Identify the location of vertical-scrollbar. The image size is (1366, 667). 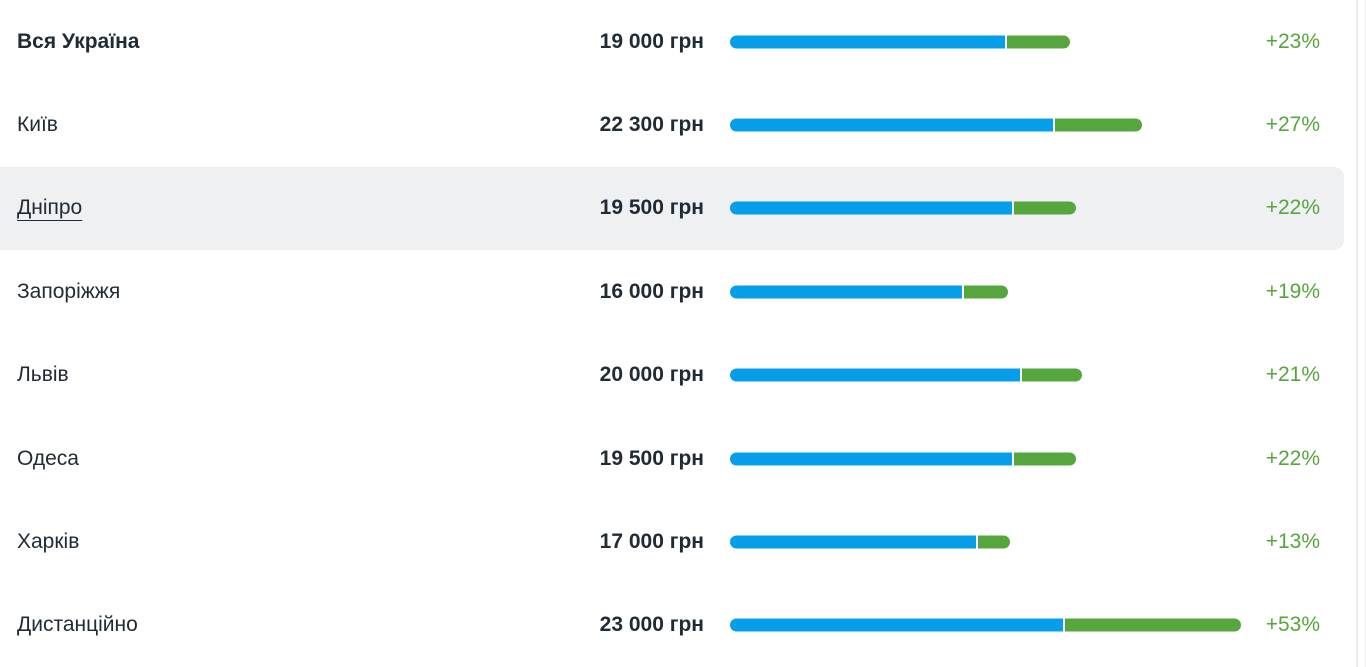
(1361, 333).